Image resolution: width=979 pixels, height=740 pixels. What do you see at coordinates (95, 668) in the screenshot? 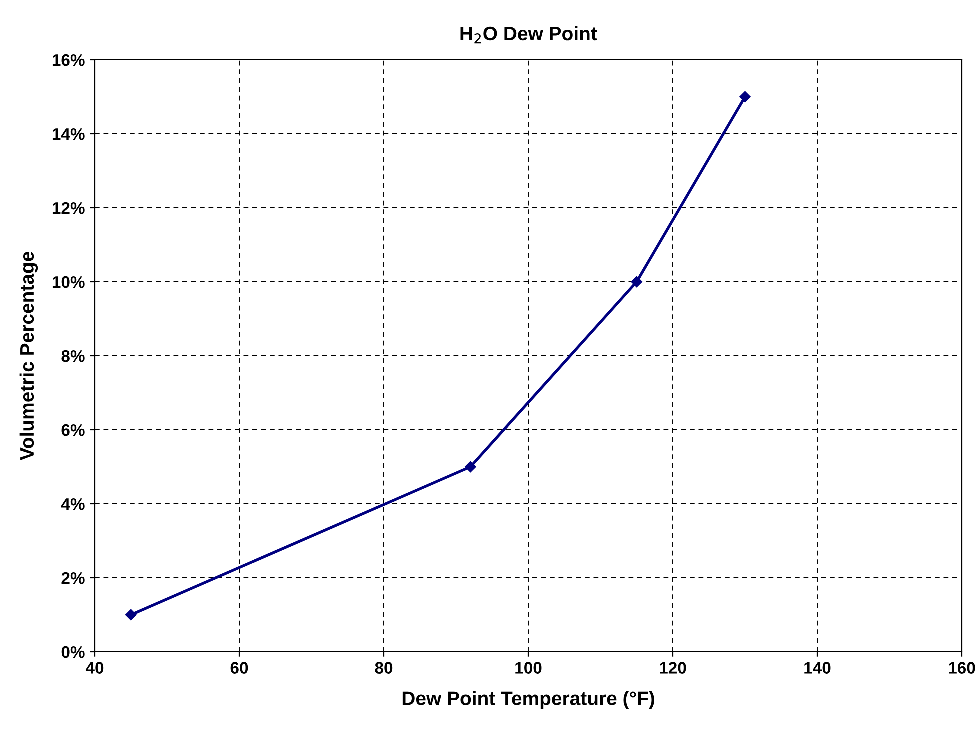
I see `x-tick-label: 40` at bounding box center [95, 668].